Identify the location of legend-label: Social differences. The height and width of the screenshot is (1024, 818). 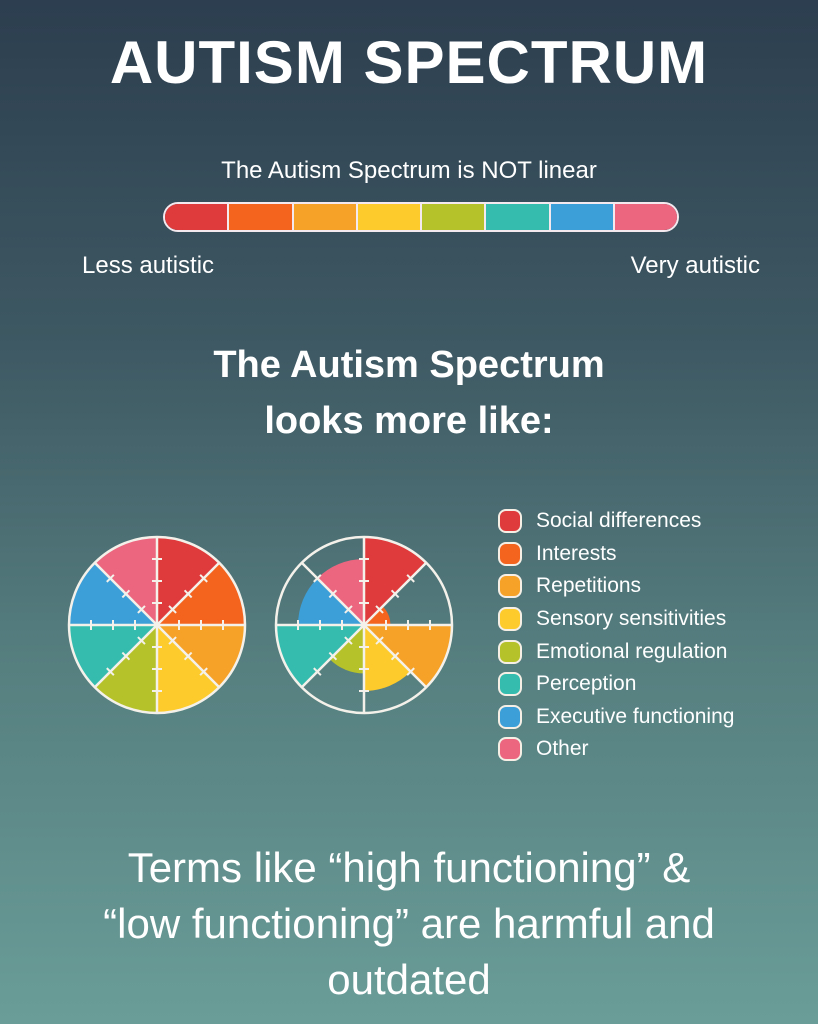
(619, 521).